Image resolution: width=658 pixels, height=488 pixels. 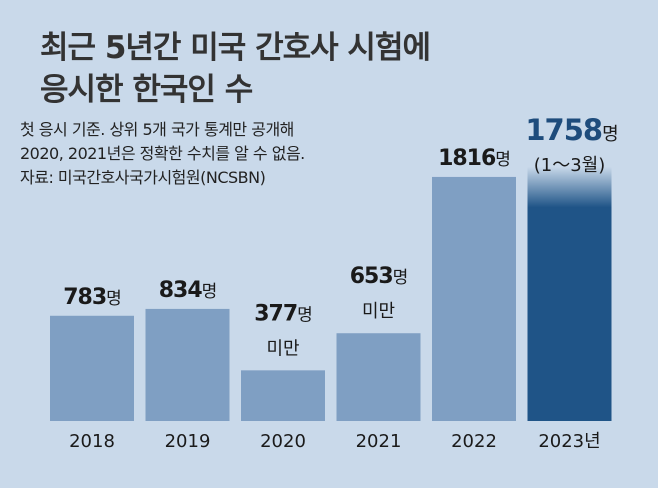 What do you see at coordinates (162, 153) in the screenshot?
I see `note-line-2: 2020, 2021년은 정확한 수치를 알 수 없음.` at bounding box center [162, 153].